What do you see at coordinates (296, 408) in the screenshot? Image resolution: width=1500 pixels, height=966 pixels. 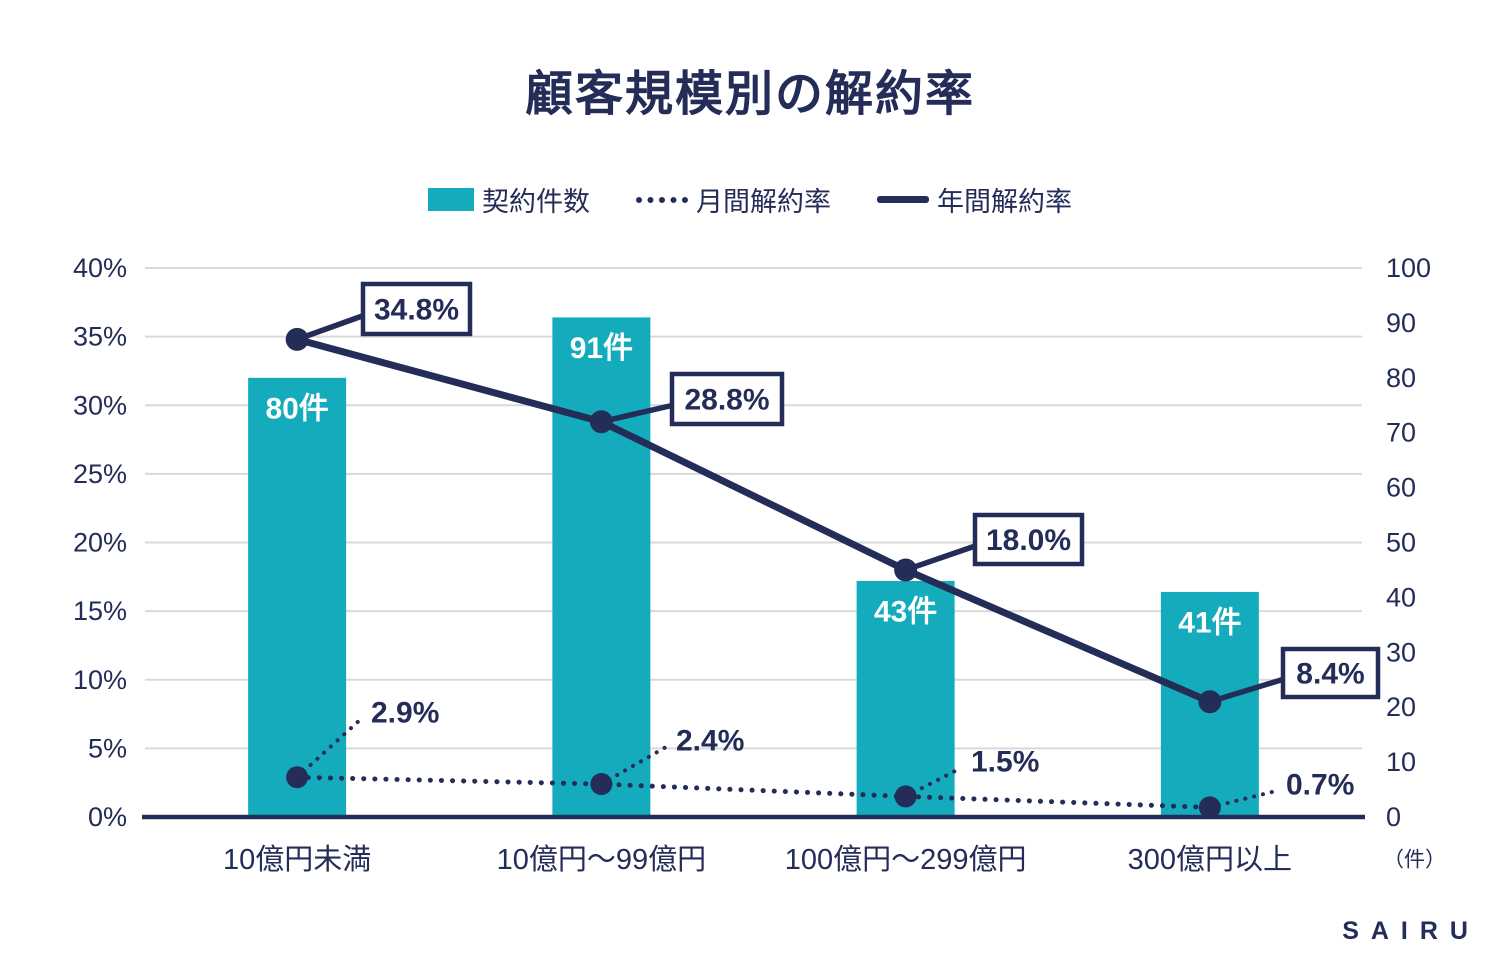 I see `bar-label: 80件` at bounding box center [296, 408].